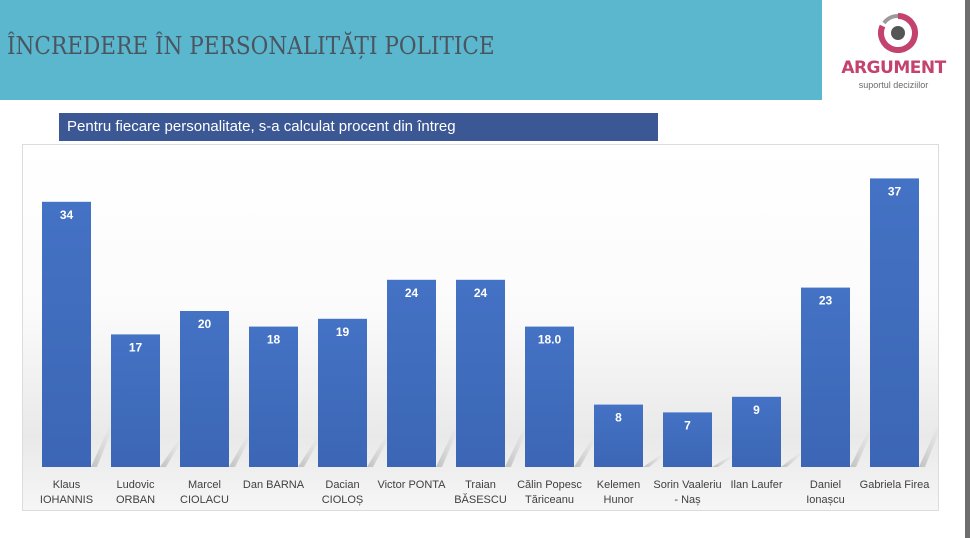 This screenshot has width=970, height=538. What do you see at coordinates (825, 485) in the screenshot?
I see `category-label: Daniel` at bounding box center [825, 485].